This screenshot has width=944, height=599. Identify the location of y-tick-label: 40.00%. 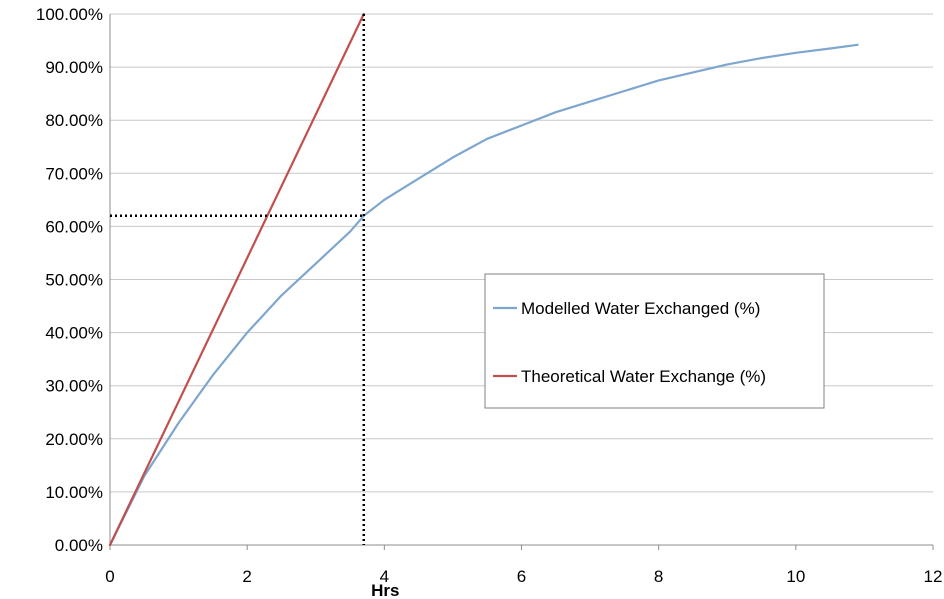
(74, 333).